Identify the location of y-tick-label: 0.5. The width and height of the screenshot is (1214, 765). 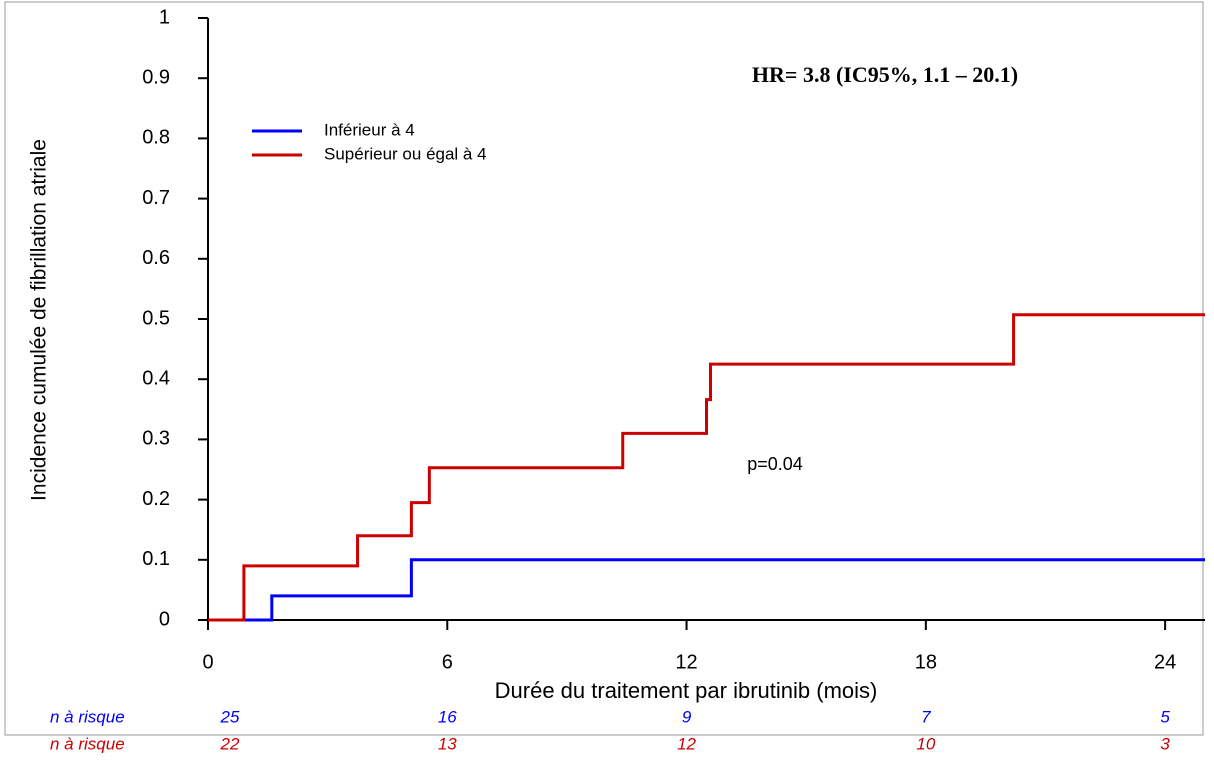
(156, 318).